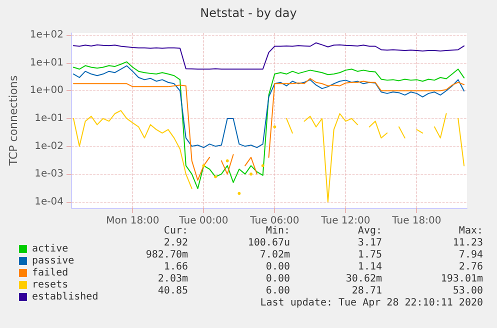 The height and width of the screenshot is (328, 497). I want to click on text: 1.14, so click(370, 267).